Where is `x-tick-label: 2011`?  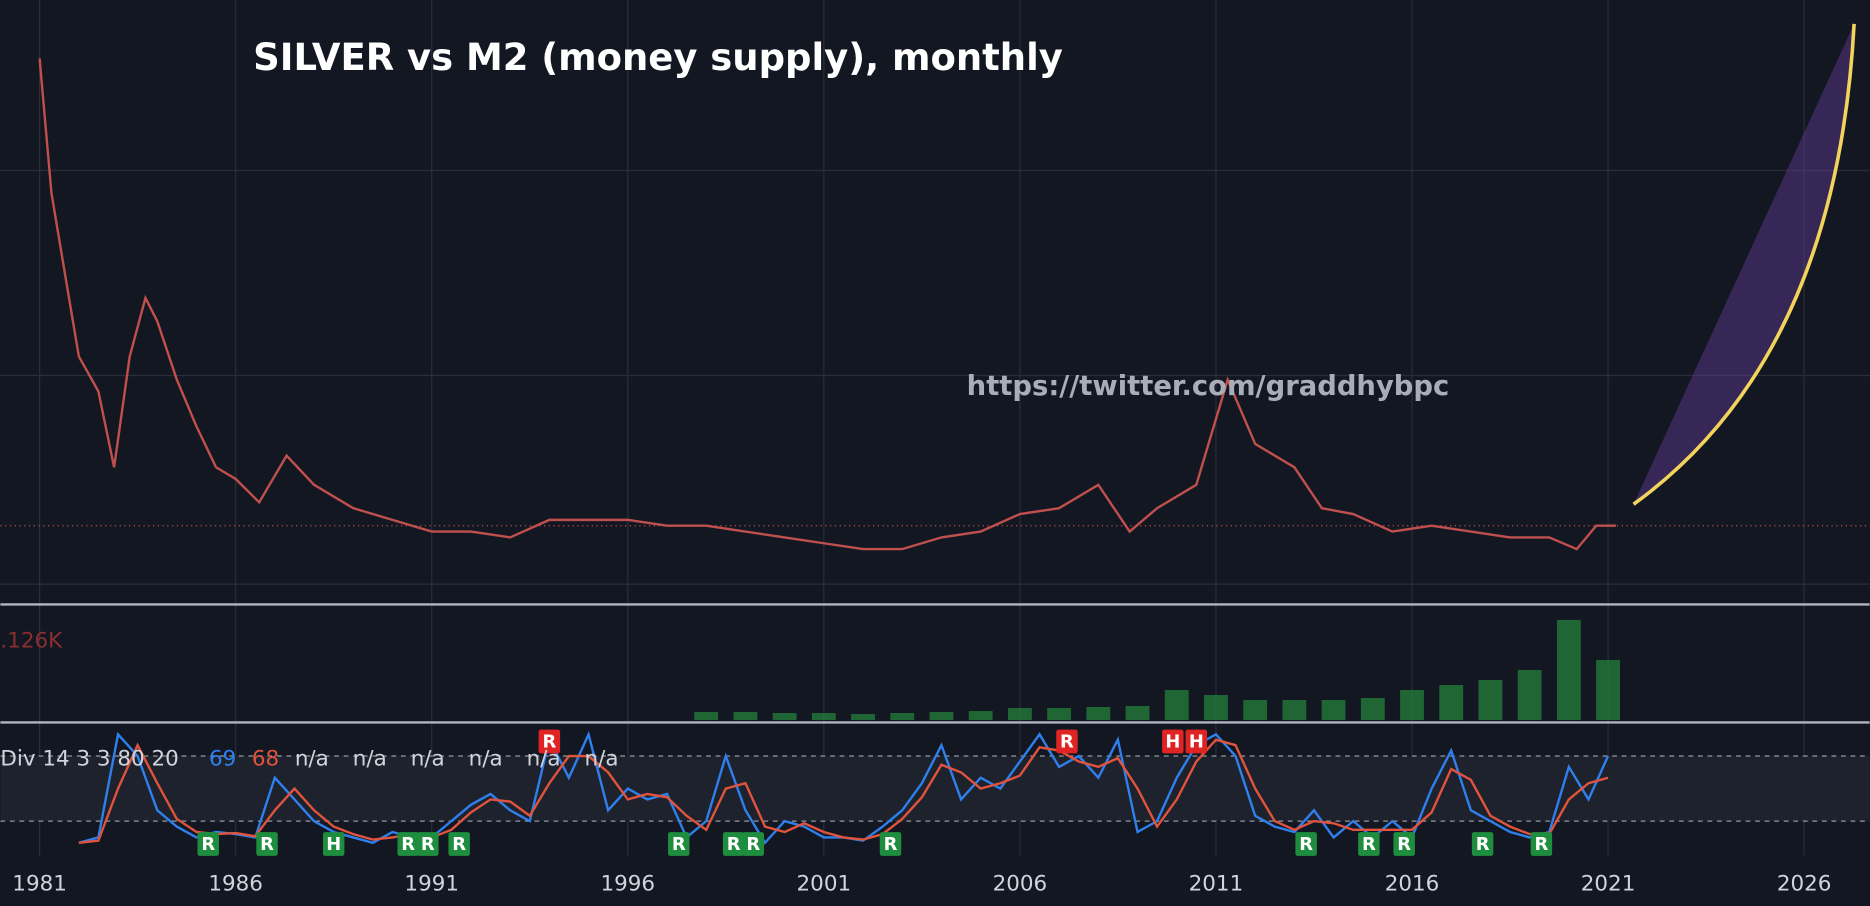 x-tick-label: 2011 is located at coordinates (1216, 884).